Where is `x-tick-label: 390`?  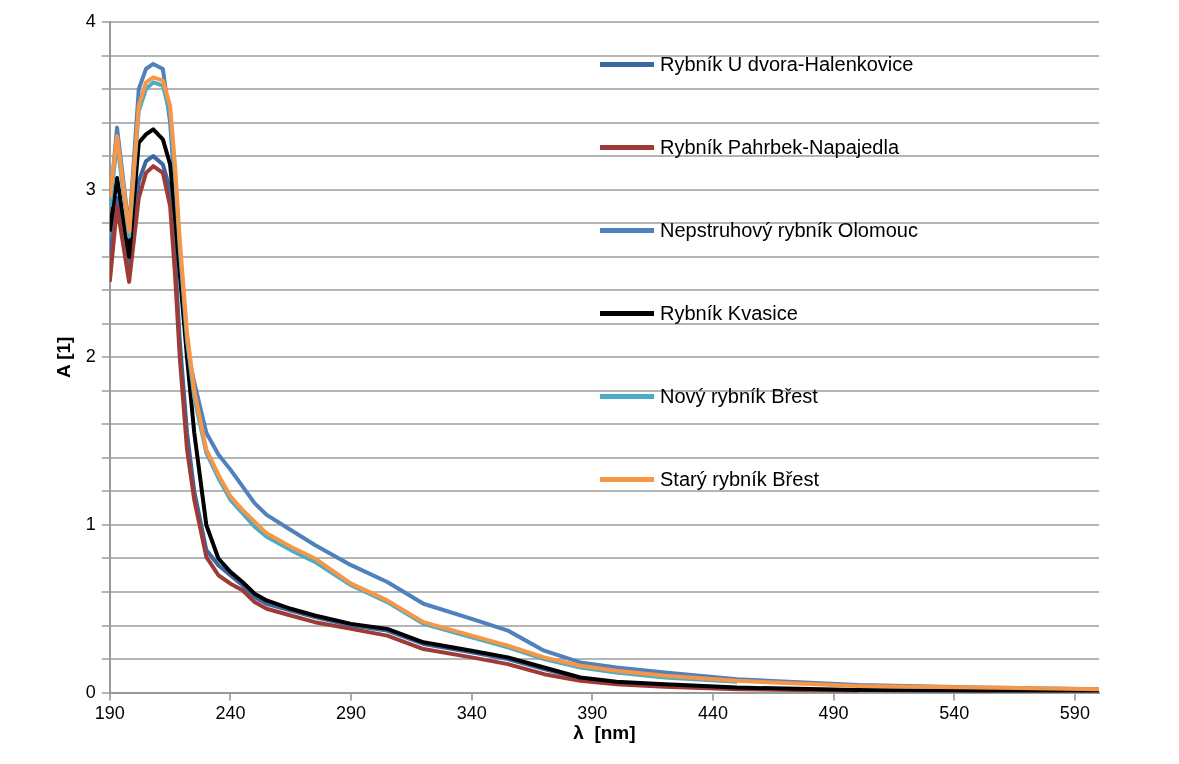
x-tick-label: 390 is located at coordinates (592, 713).